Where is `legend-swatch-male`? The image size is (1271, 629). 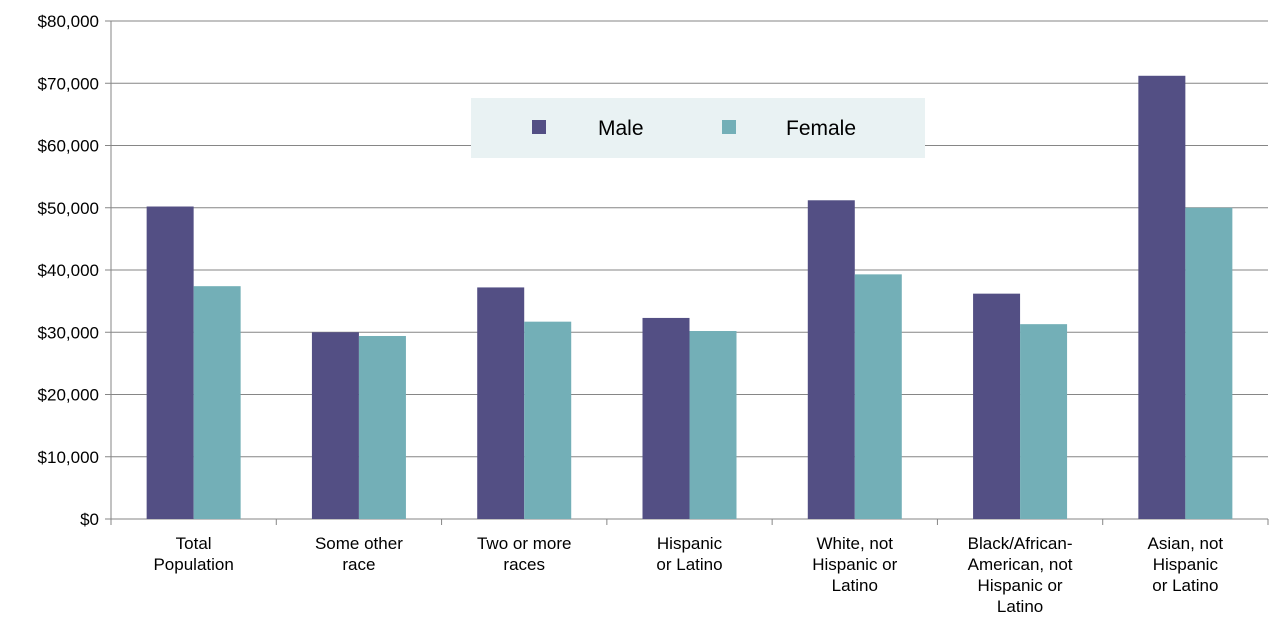 legend-swatch-male is located at coordinates (539, 127).